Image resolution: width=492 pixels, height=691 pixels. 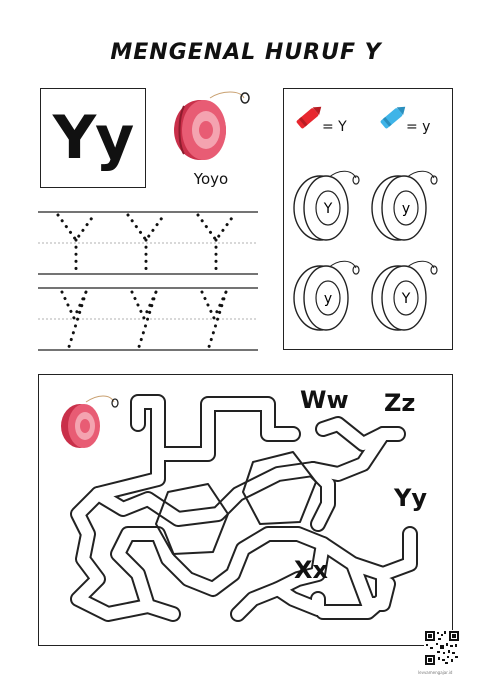 I want to click on maze-letter-yy: Yy, so click(x=411, y=498).